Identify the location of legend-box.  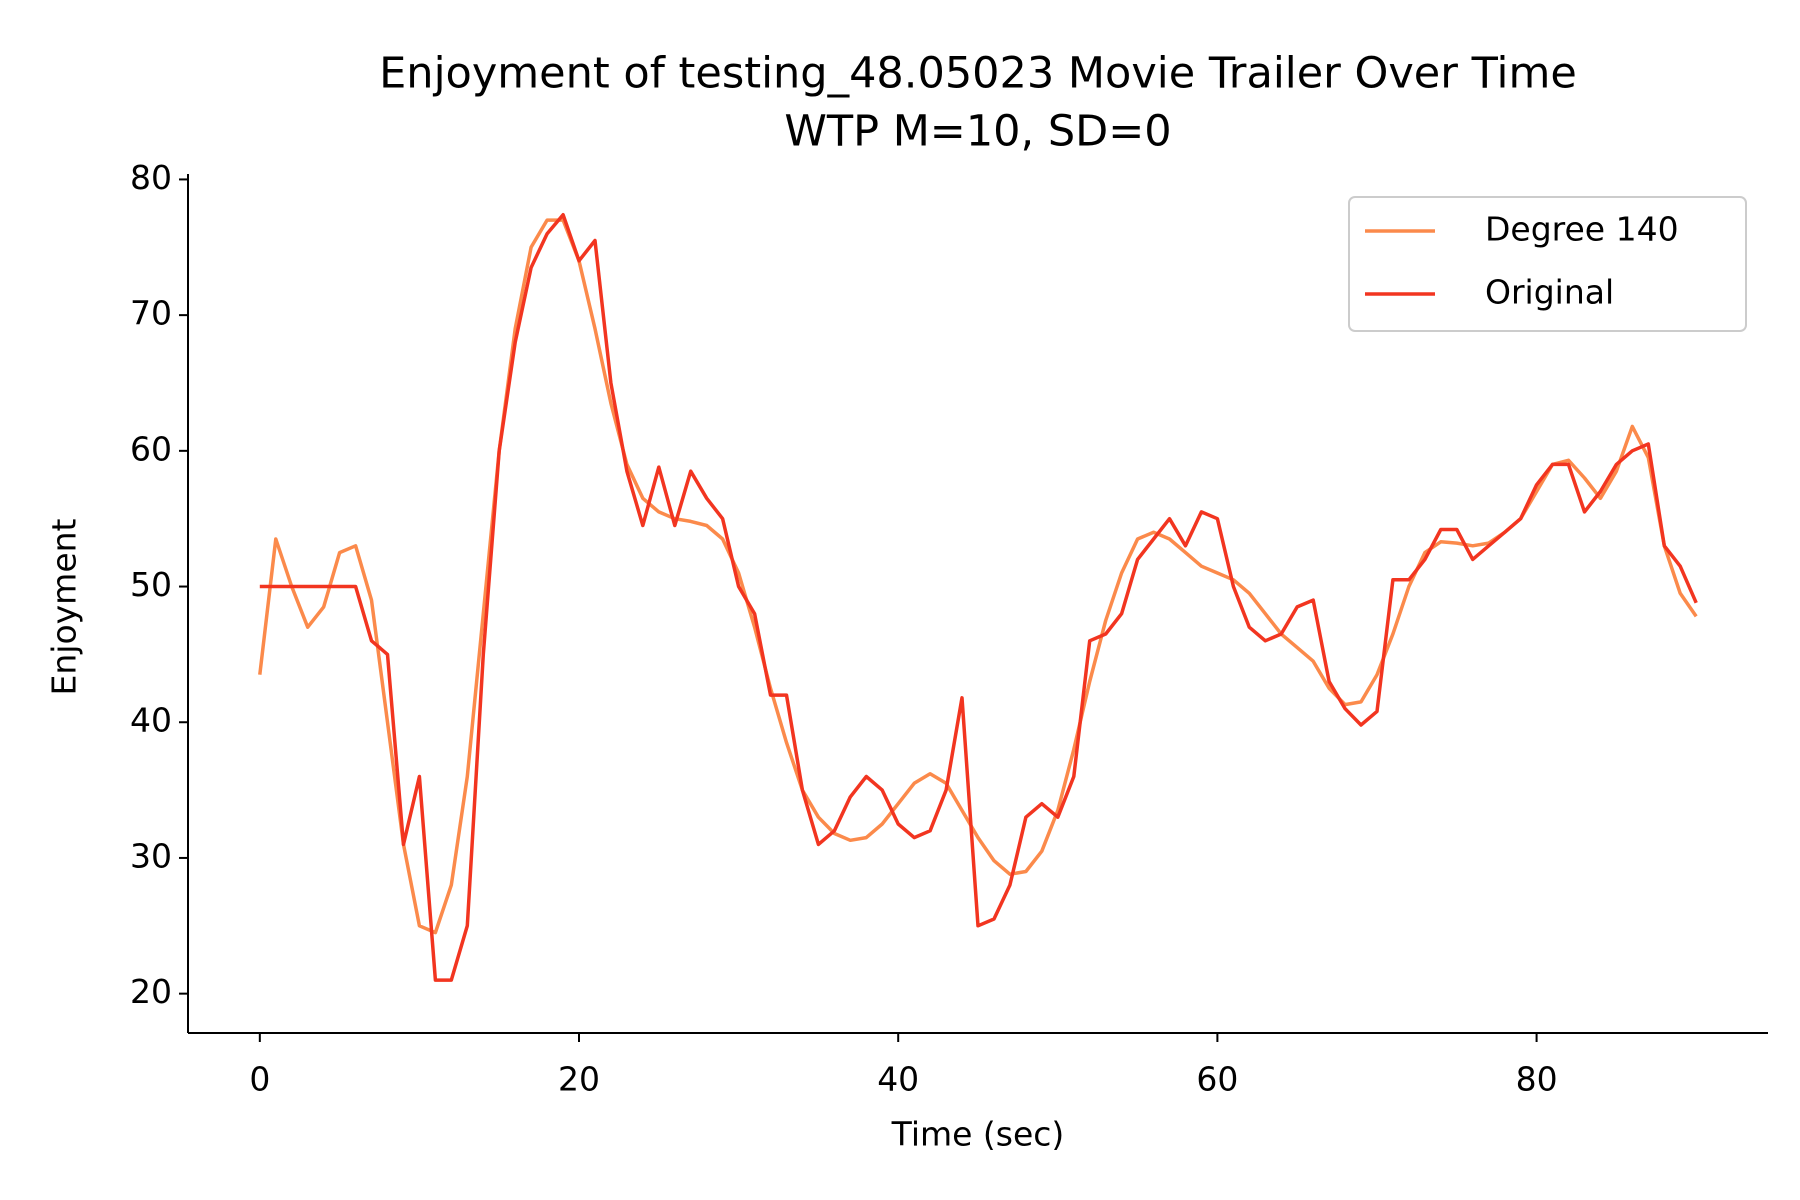
(1547, 264).